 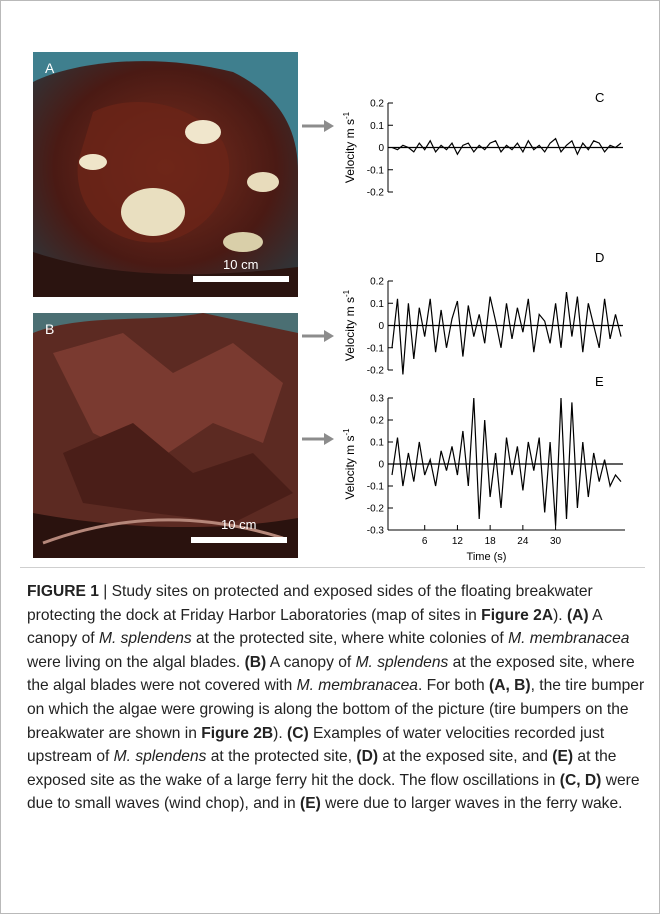 I want to click on photo-b-label: B, so click(x=50, y=329).